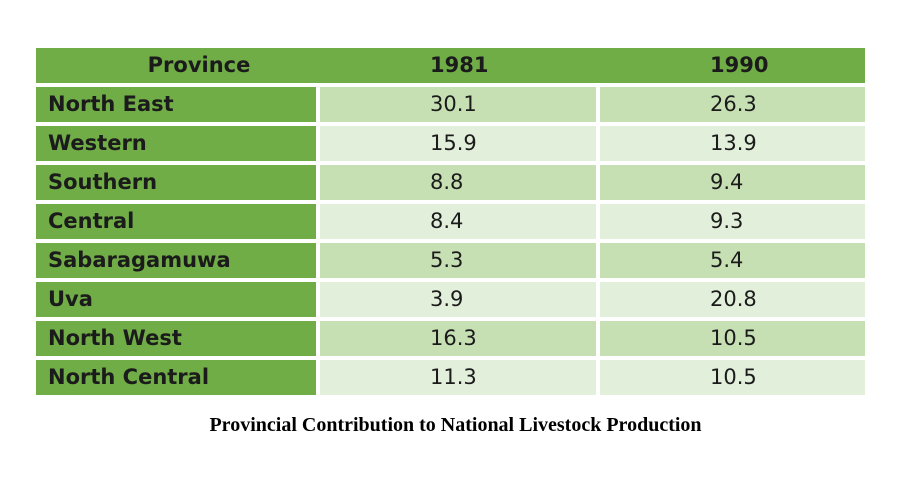 Image resolution: width=911 pixels, height=484 pixels. What do you see at coordinates (732, 299) in the screenshot?
I see `value-cell-1990: 20.8` at bounding box center [732, 299].